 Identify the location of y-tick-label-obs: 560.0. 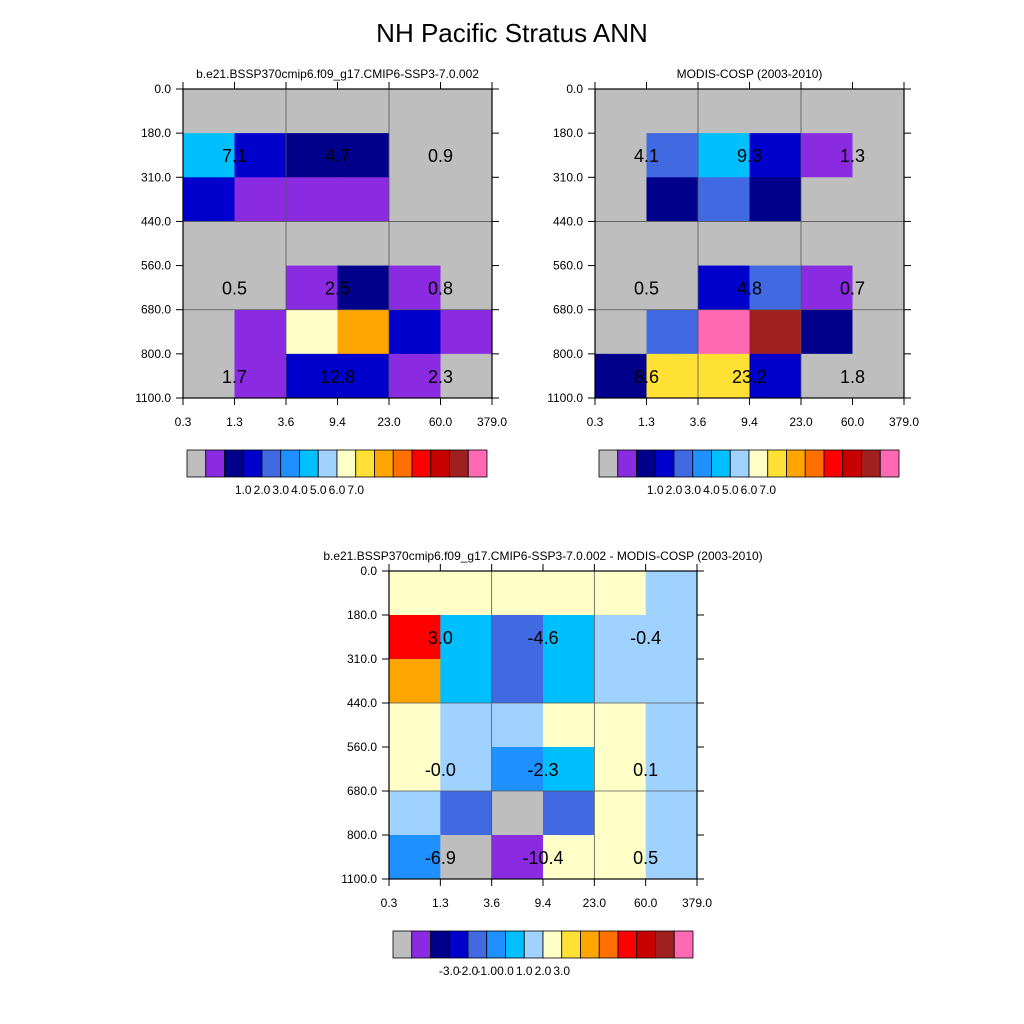
(568, 266).